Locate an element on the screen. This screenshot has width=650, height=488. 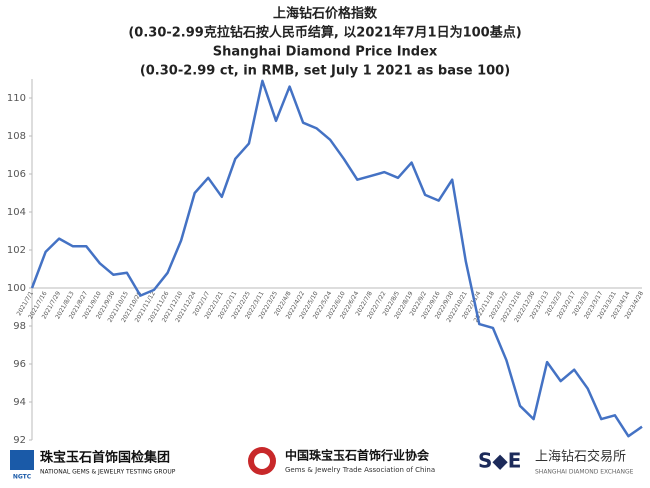
y-tick-label: 108 is located at coordinates (16, 136).